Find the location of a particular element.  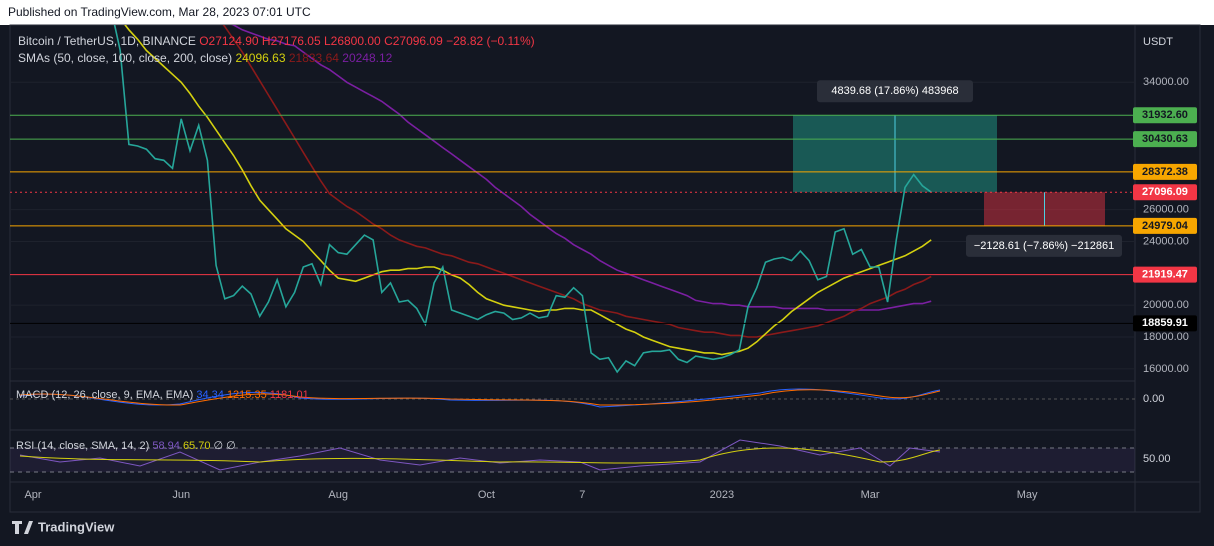

measure-label: 4839.68 (17.86%) 483968 is located at coordinates (894, 91).